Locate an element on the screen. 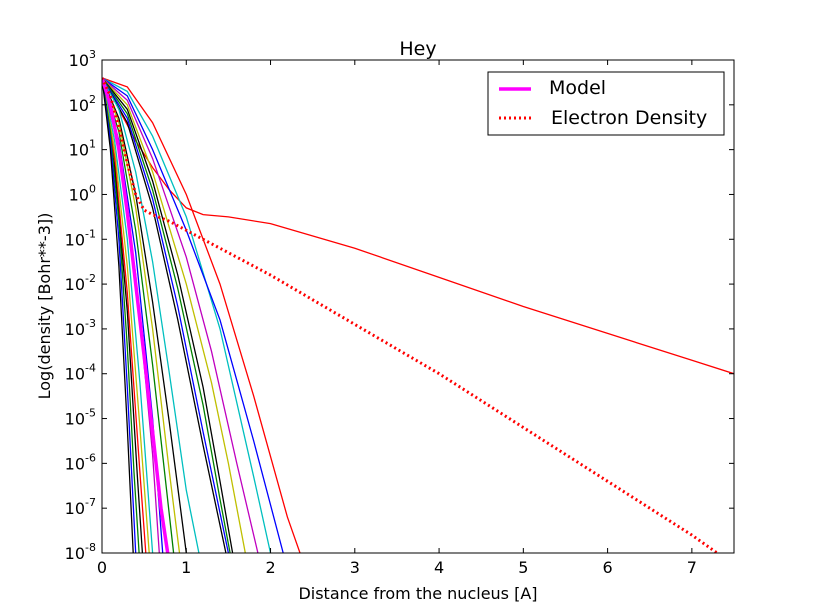 The image size is (815, 615). x-tick-label: 7 is located at coordinates (692, 567).